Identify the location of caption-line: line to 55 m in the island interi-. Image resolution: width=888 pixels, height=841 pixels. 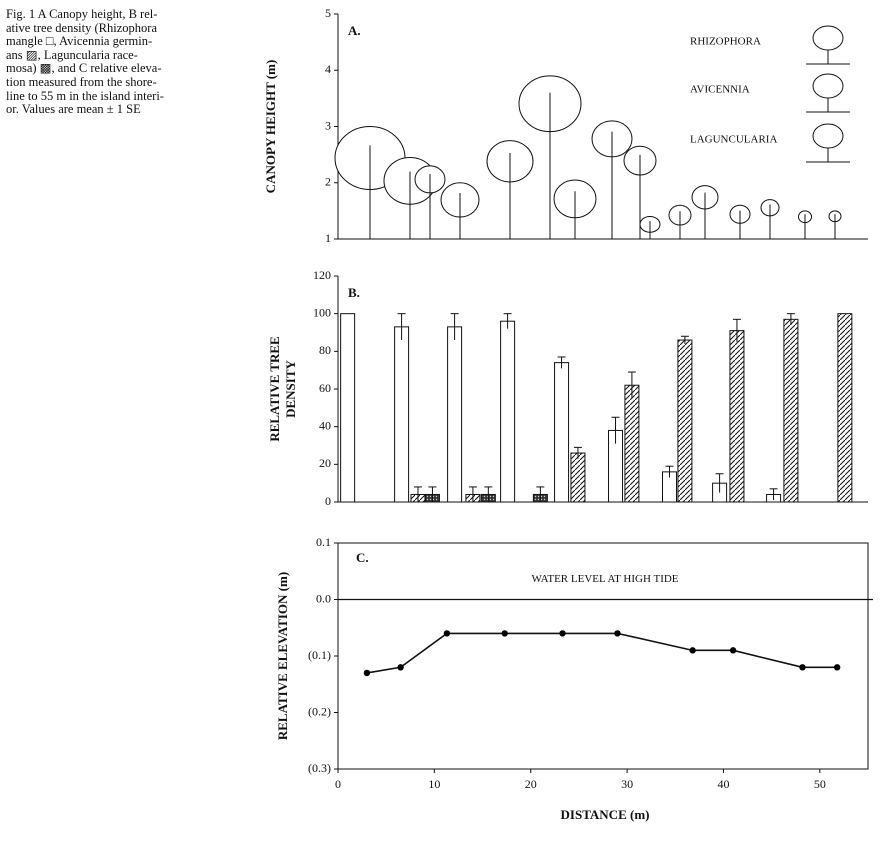
(85, 95).